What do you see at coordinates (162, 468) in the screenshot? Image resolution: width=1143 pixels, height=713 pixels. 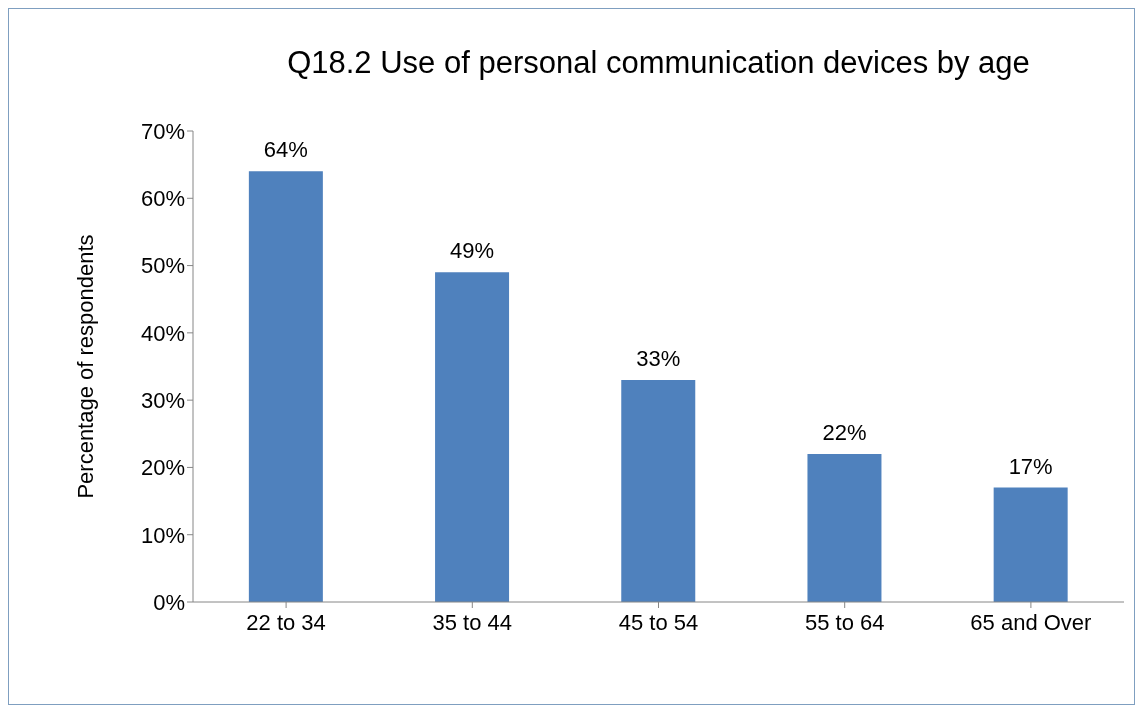 I see `y-tick-label: 20%` at bounding box center [162, 468].